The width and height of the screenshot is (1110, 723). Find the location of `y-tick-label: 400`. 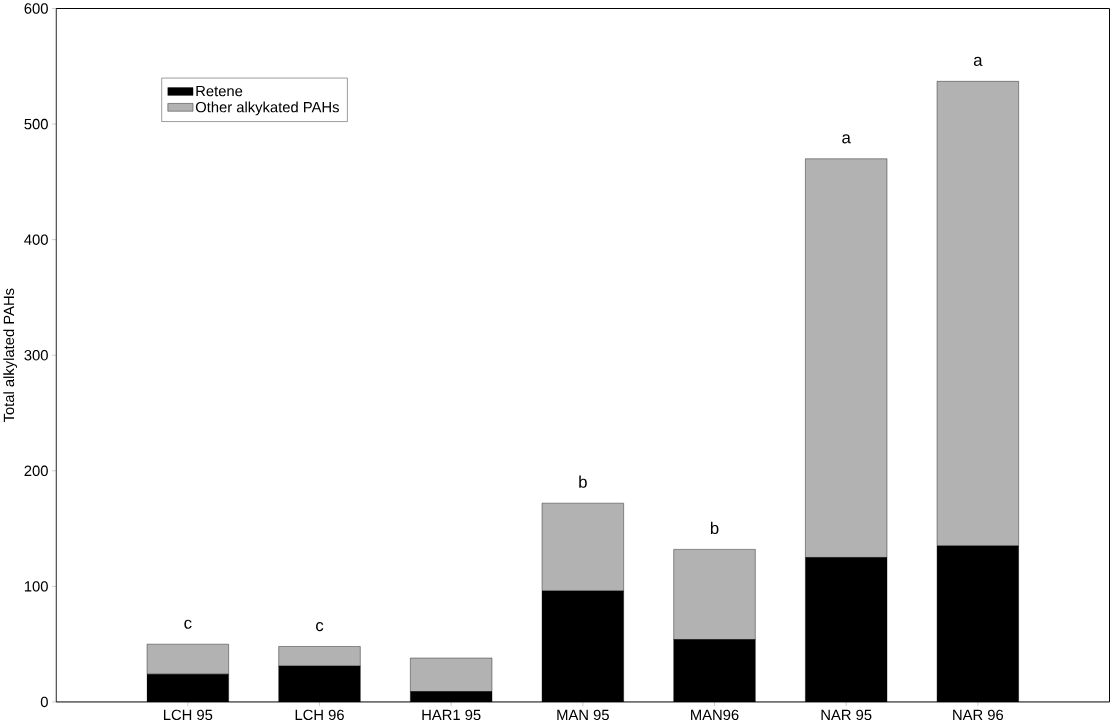

y-tick-label: 400 is located at coordinates (36, 239).